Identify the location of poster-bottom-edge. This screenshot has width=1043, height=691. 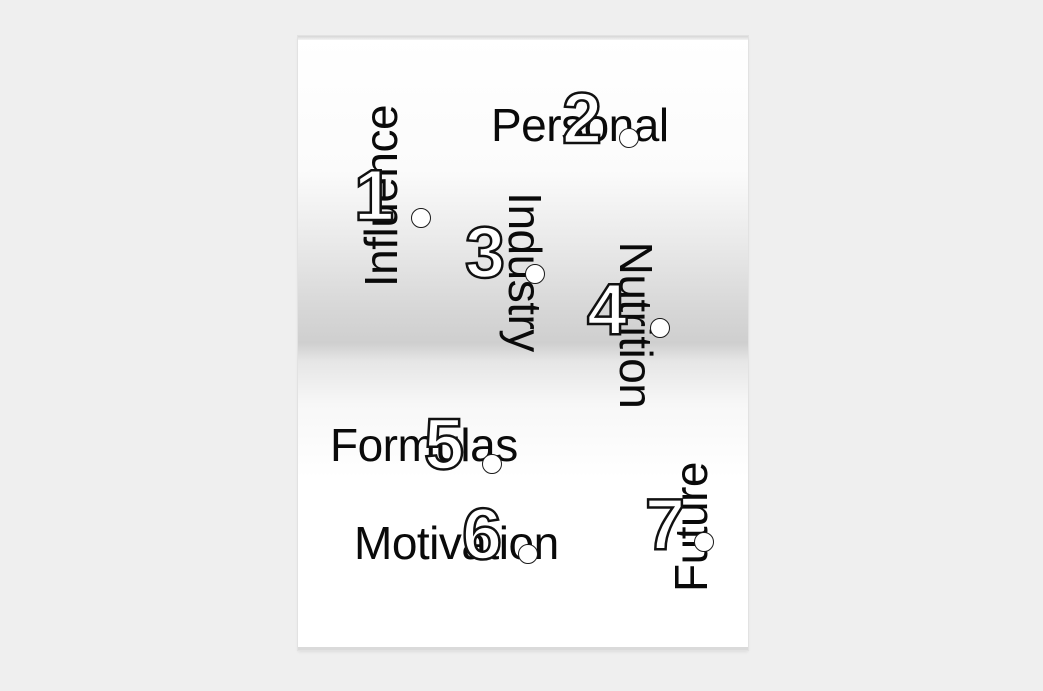
(523, 648).